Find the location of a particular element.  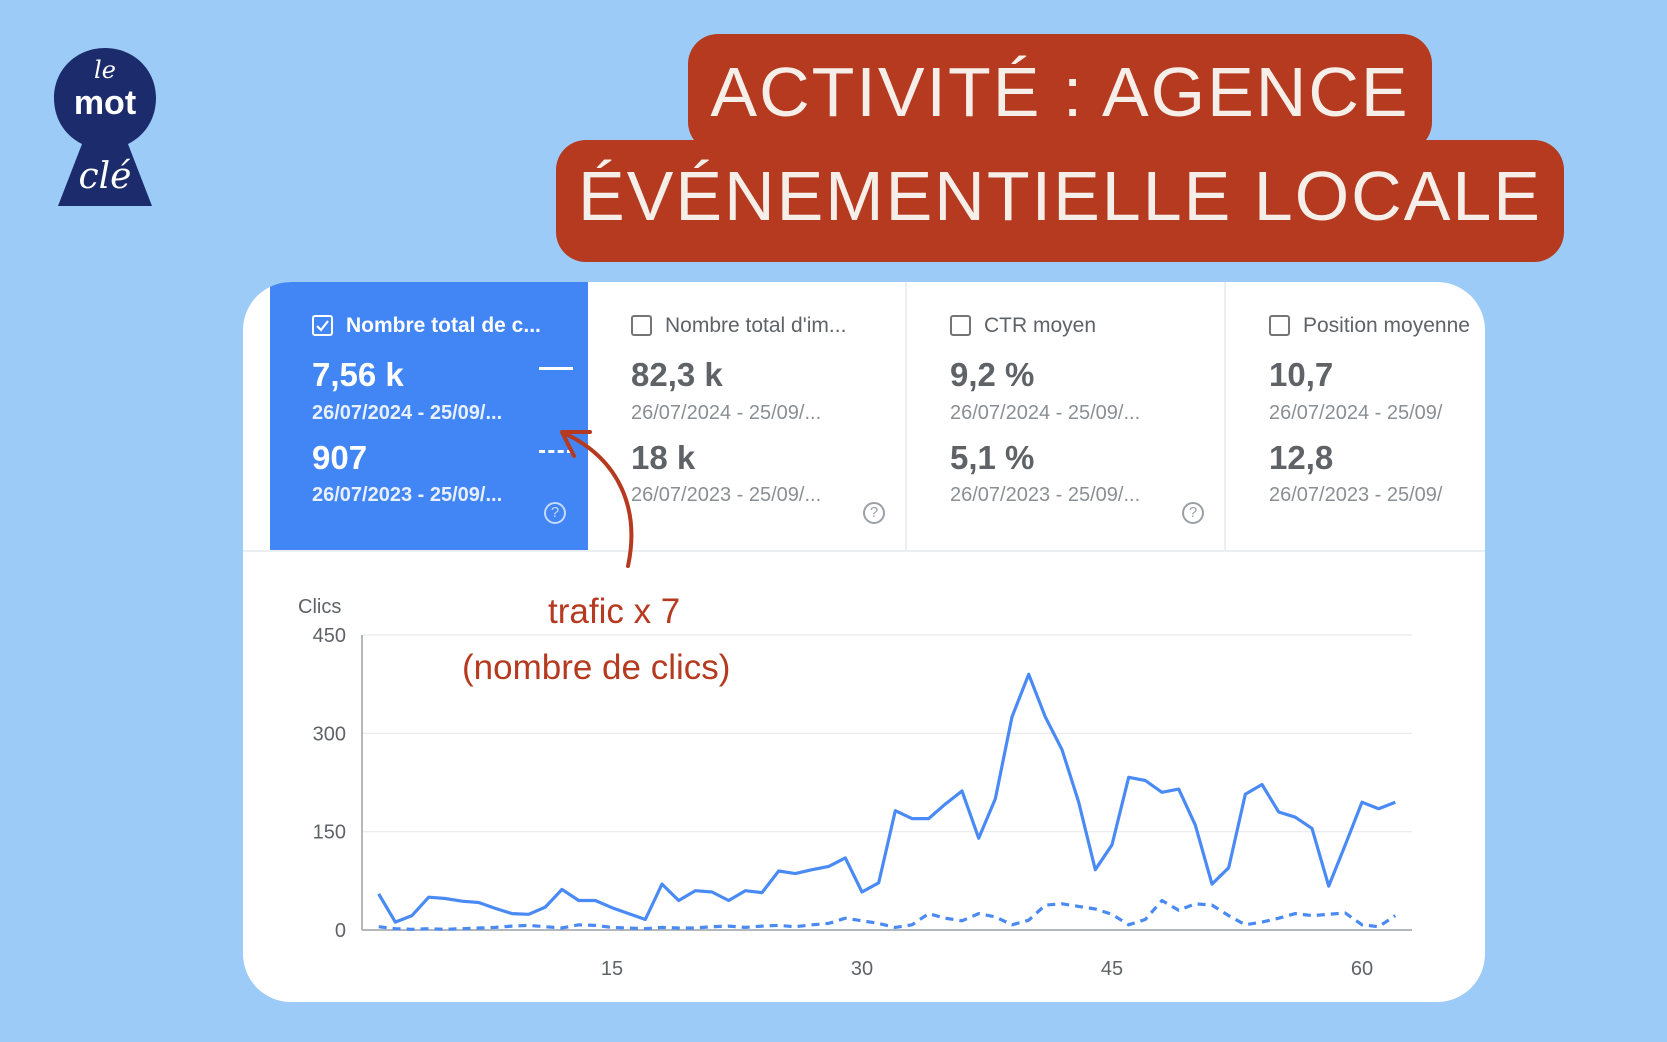

tile-previous-value: 18 k is located at coordinates (663, 457).